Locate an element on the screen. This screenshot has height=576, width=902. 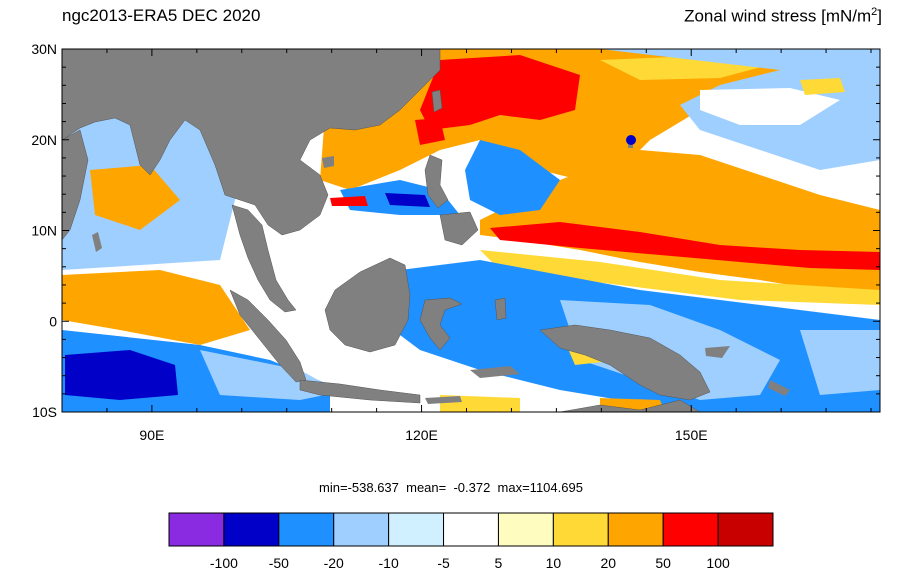
lat-tick-label: 10N is located at coordinates (44, 231).